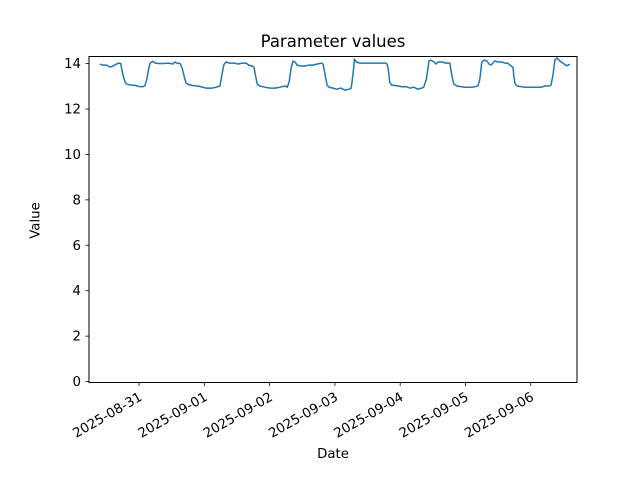 The width and height of the screenshot is (640, 480). I want to click on x-tick-label: 2025-09-04, so click(369, 416).